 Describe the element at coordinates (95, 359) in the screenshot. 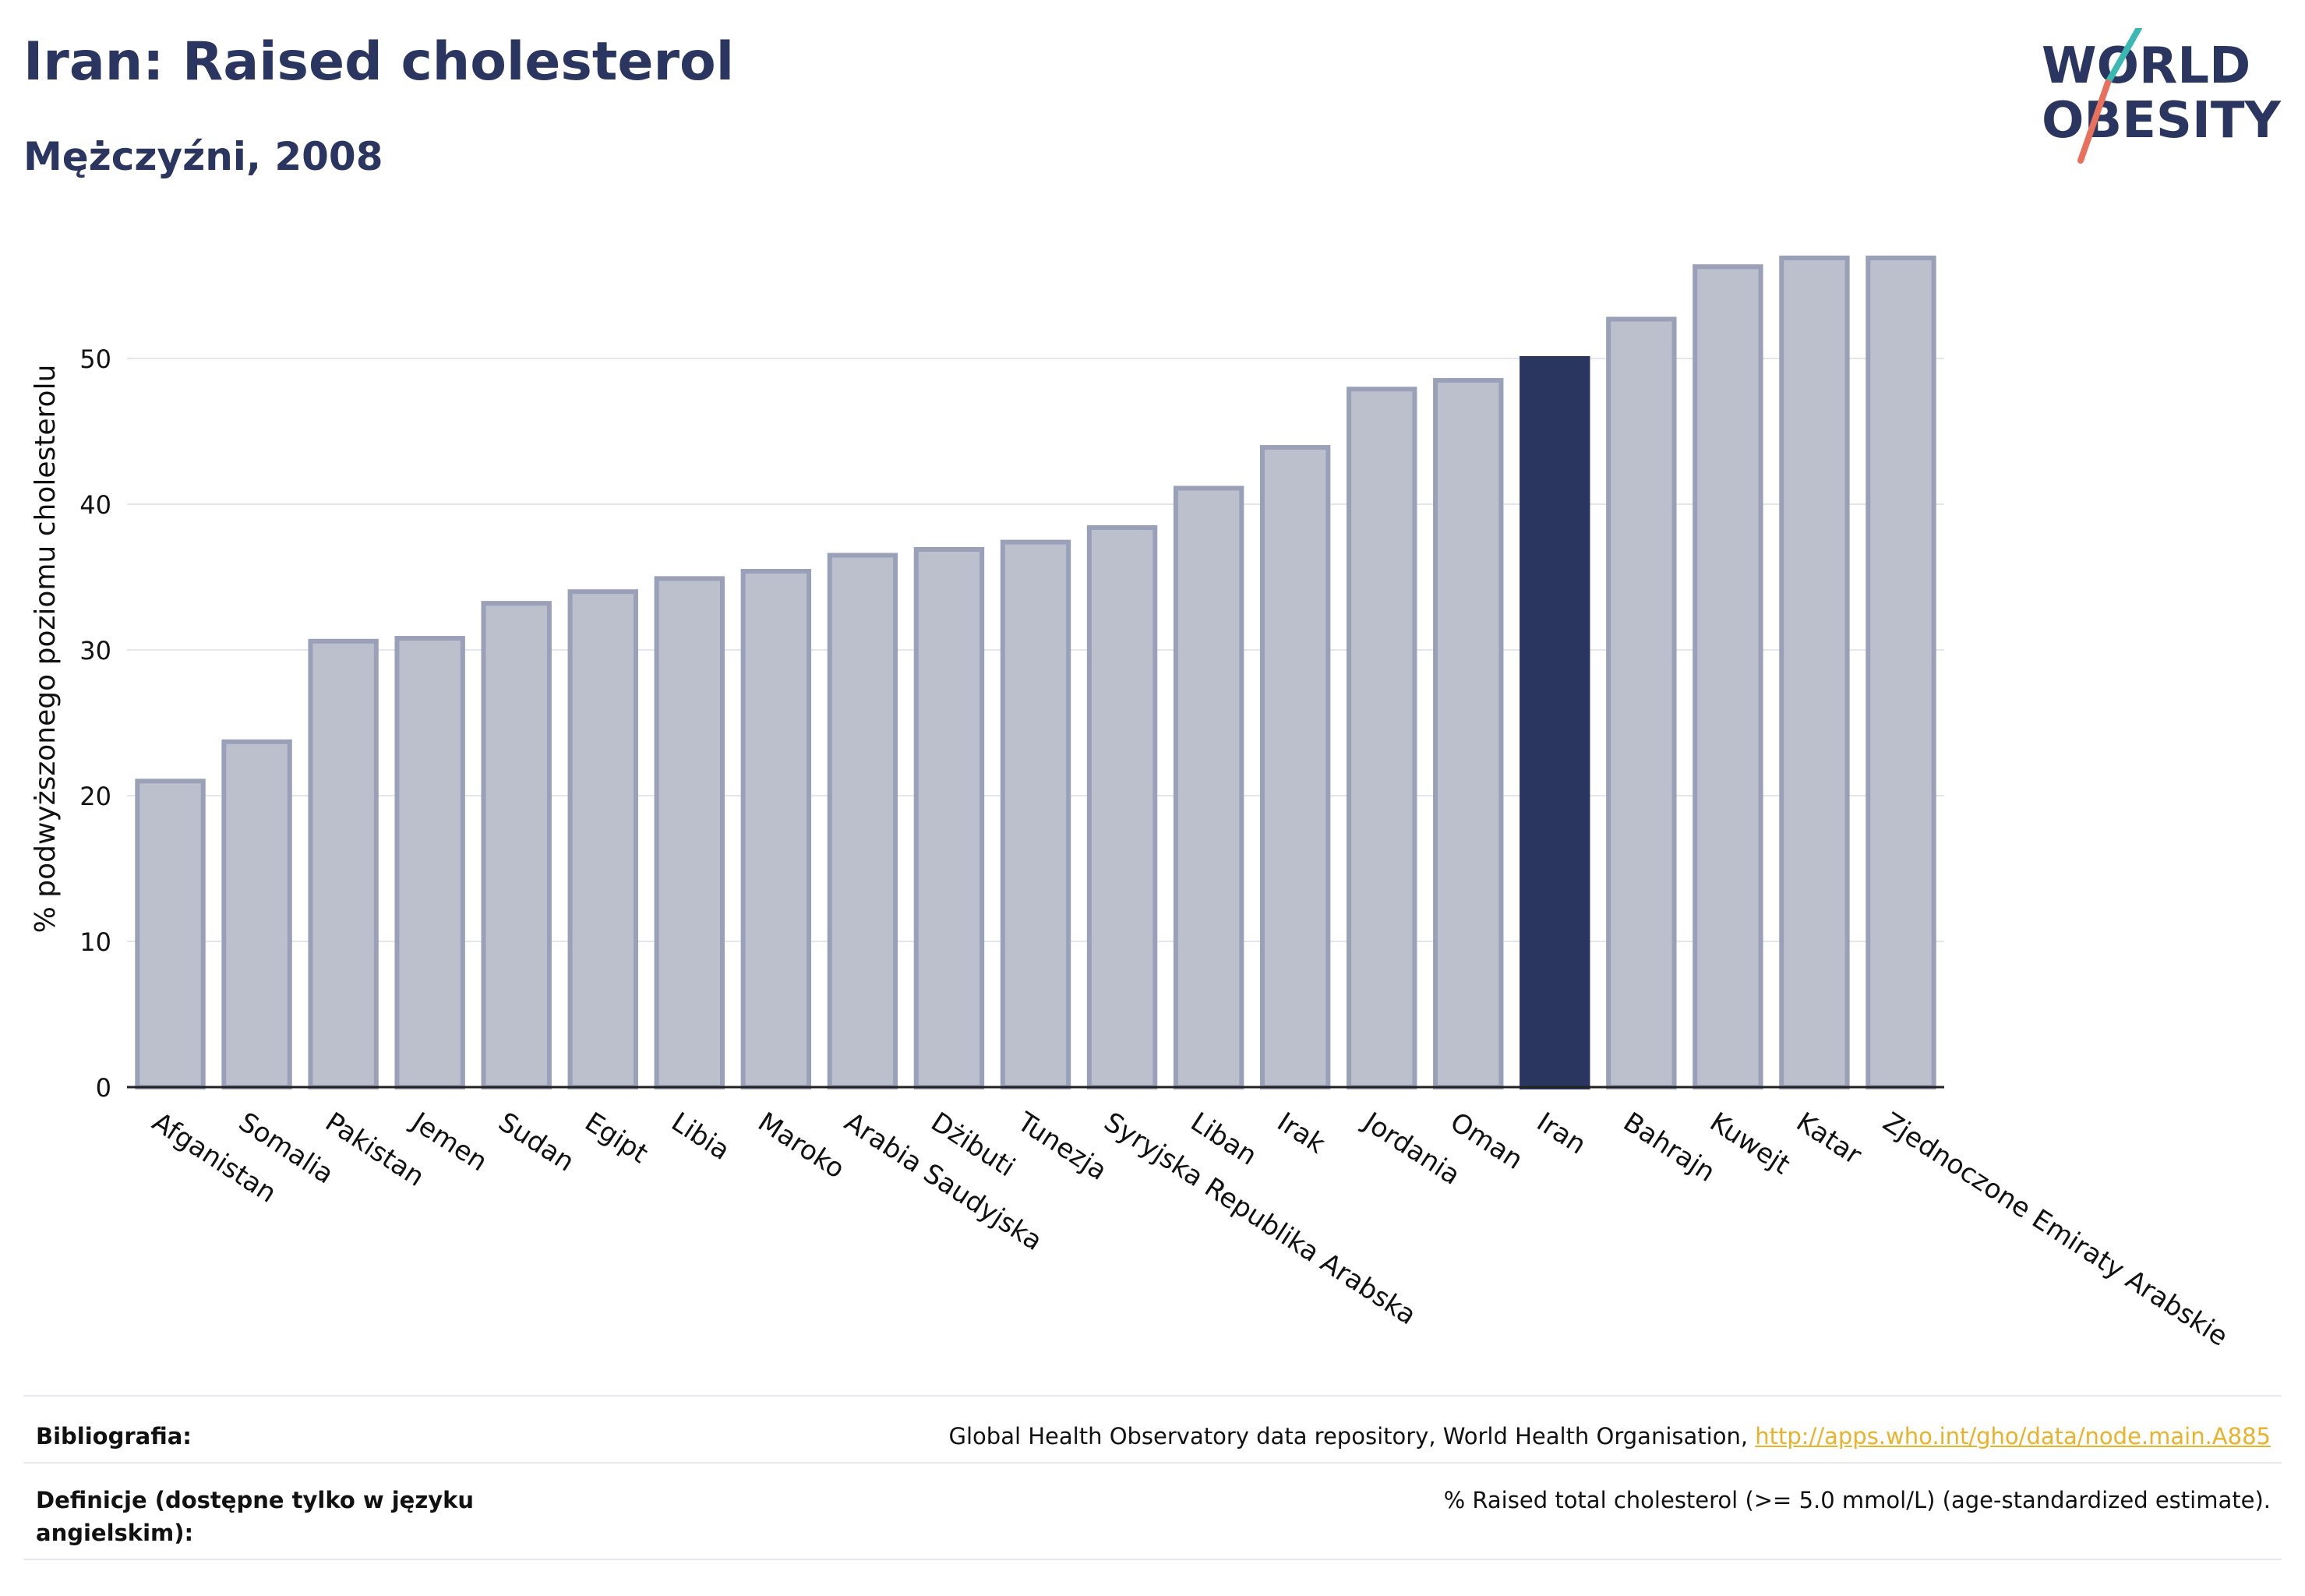

I see `y-tick-label: 50` at that location.